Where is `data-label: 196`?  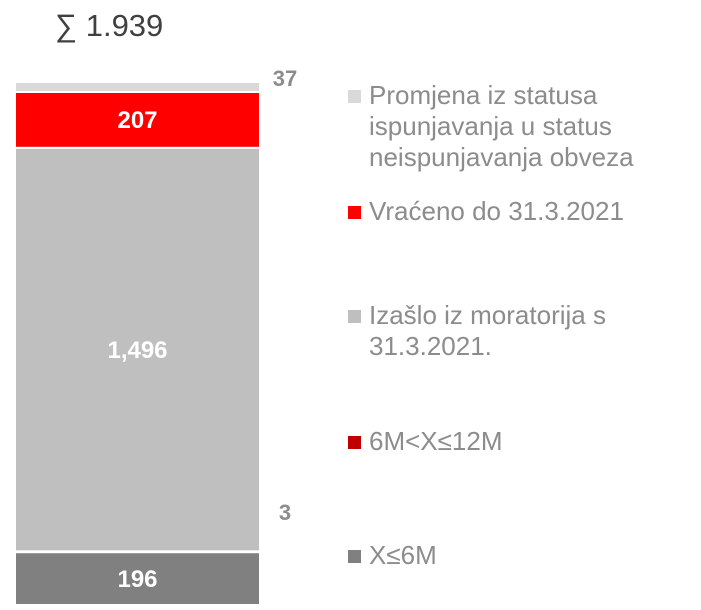 data-label: 196 is located at coordinates (137, 579).